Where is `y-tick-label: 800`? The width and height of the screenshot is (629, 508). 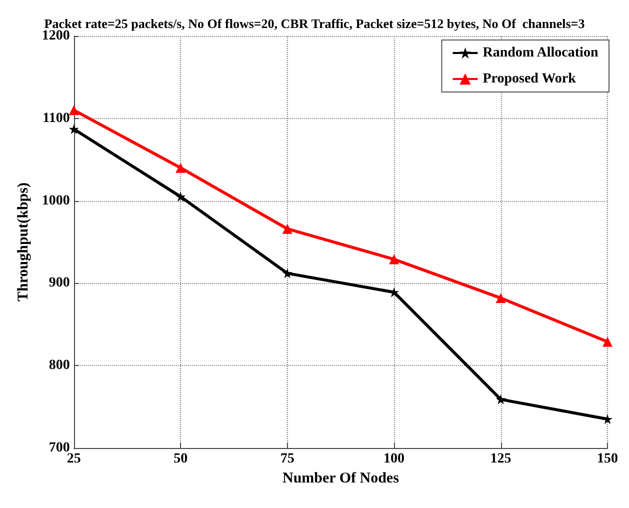 y-tick-label: 800 is located at coordinates (59, 366).